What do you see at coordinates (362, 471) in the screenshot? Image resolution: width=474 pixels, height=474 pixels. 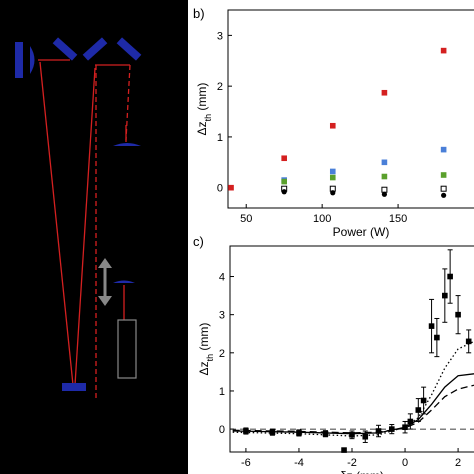 I see `plot-c-x-axis-label: δz (mm)` at bounding box center [362, 471].